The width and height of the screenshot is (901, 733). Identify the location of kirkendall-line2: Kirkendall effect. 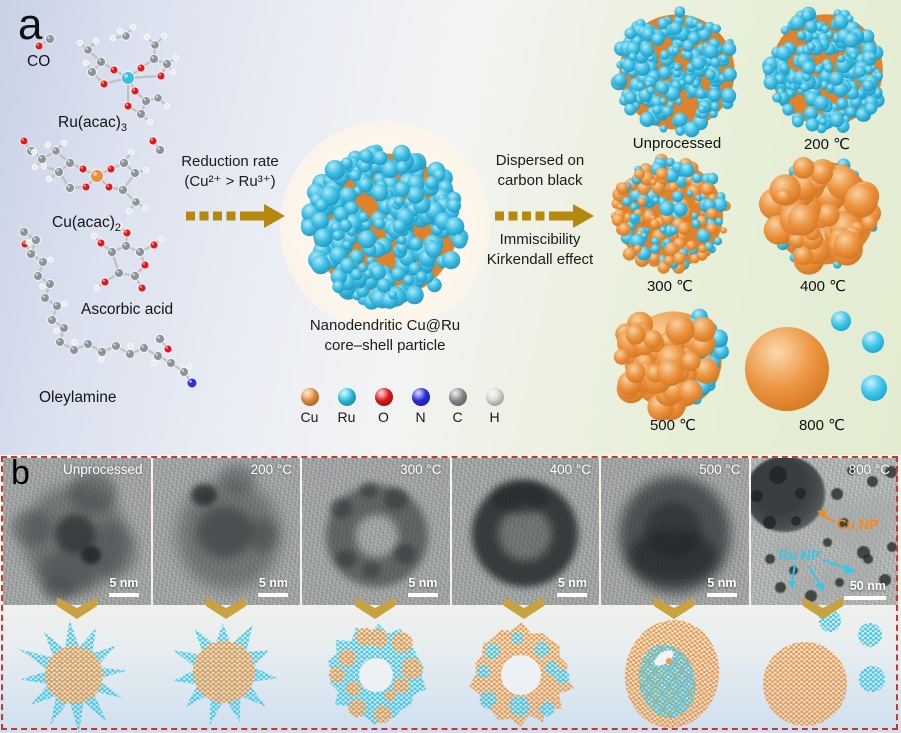
(540, 259).